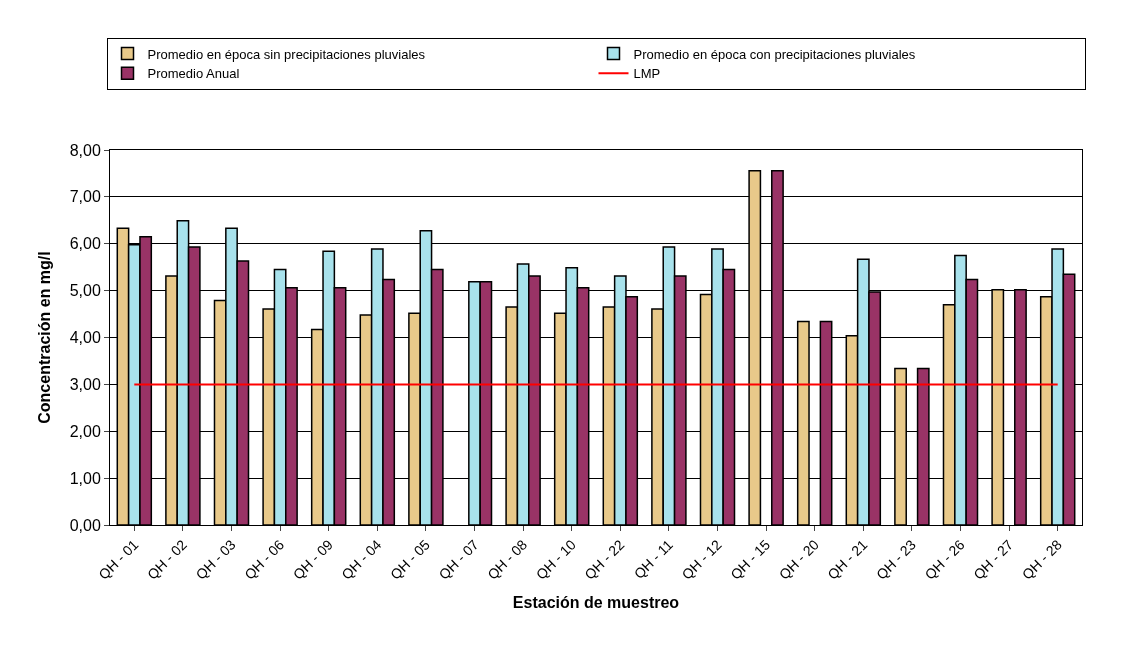  Describe the element at coordinates (167, 559) in the screenshot. I see `x-tick-label: QH - 02` at that location.